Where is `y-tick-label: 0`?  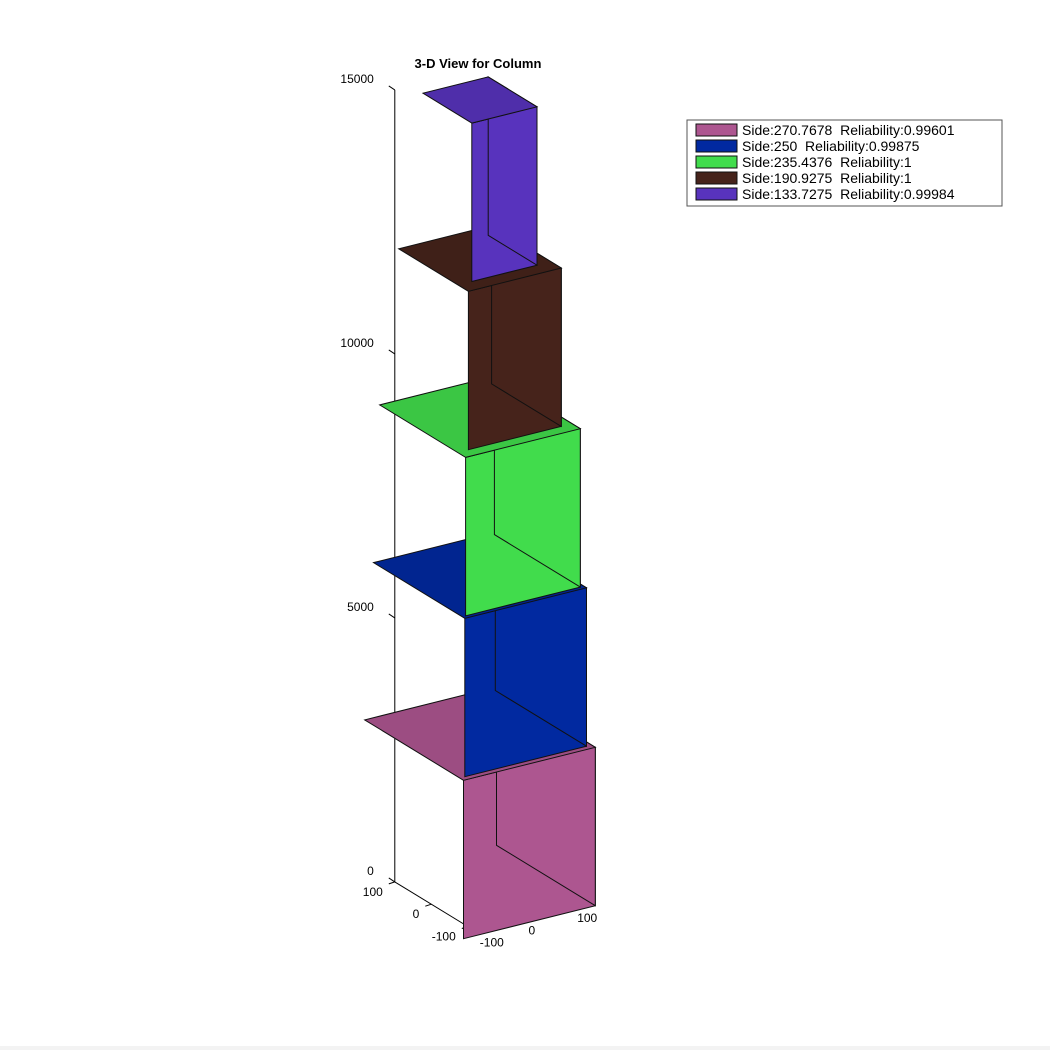 y-tick-label: 0 is located at coordinates (416, 914).